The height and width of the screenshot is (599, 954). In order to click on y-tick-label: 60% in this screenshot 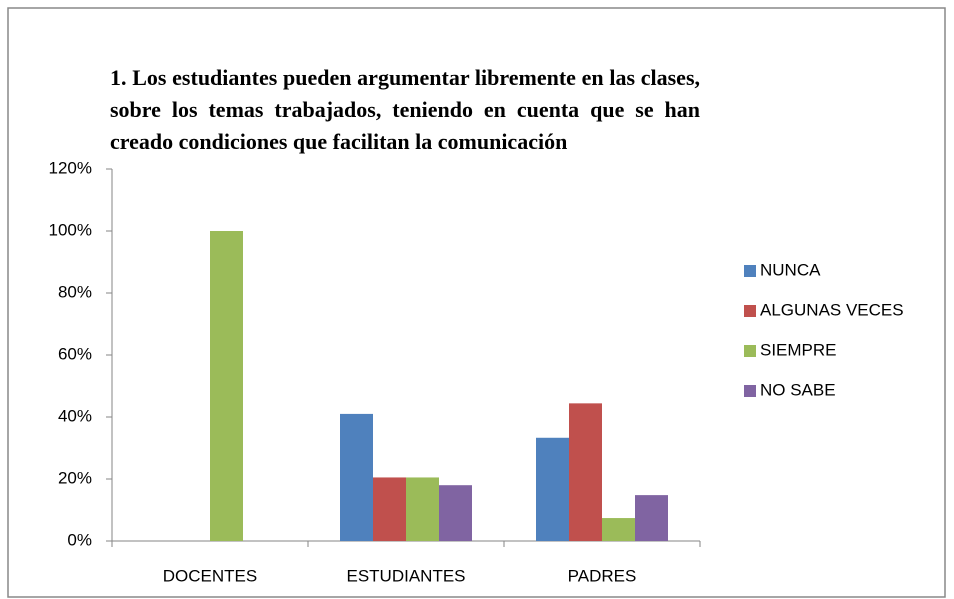, I will do `click(75, 353)`.